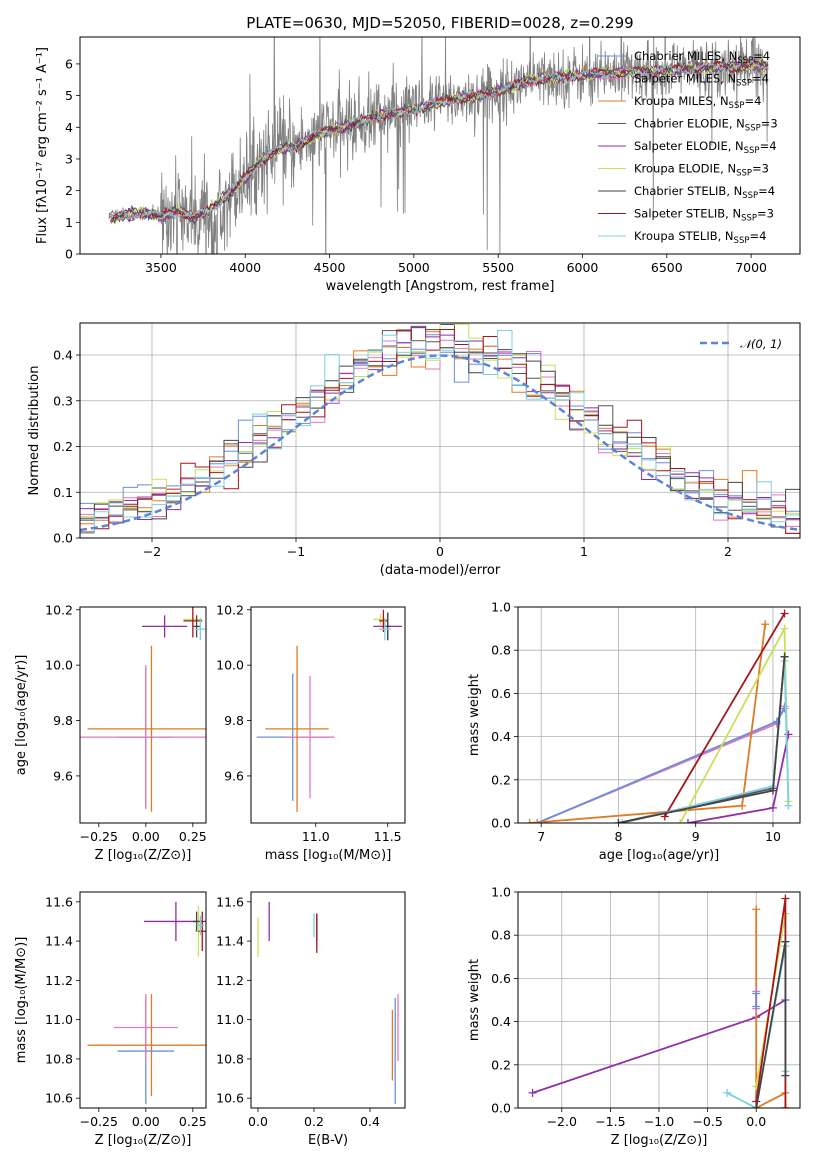  I want to click on age-mass-axes: 11.0 11.5 9.6 9.8 10.0 10.2 mass [log₁₀(M/M⊙)], so click(308, 732).